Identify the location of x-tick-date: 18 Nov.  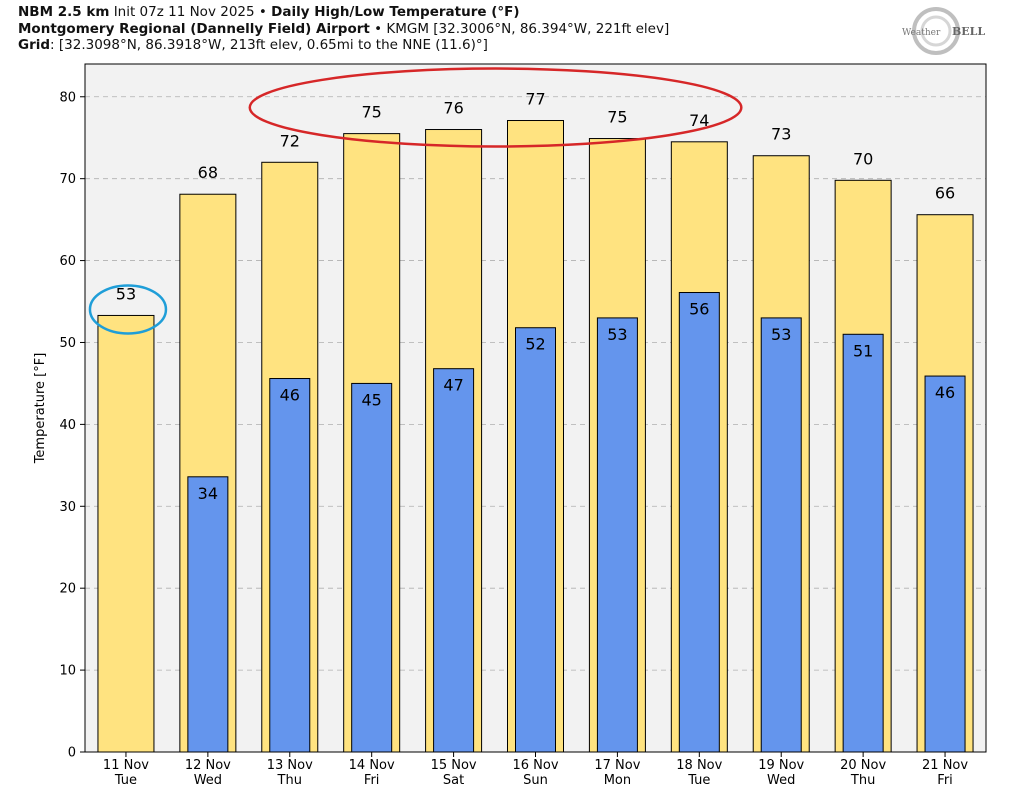
(699, 765).